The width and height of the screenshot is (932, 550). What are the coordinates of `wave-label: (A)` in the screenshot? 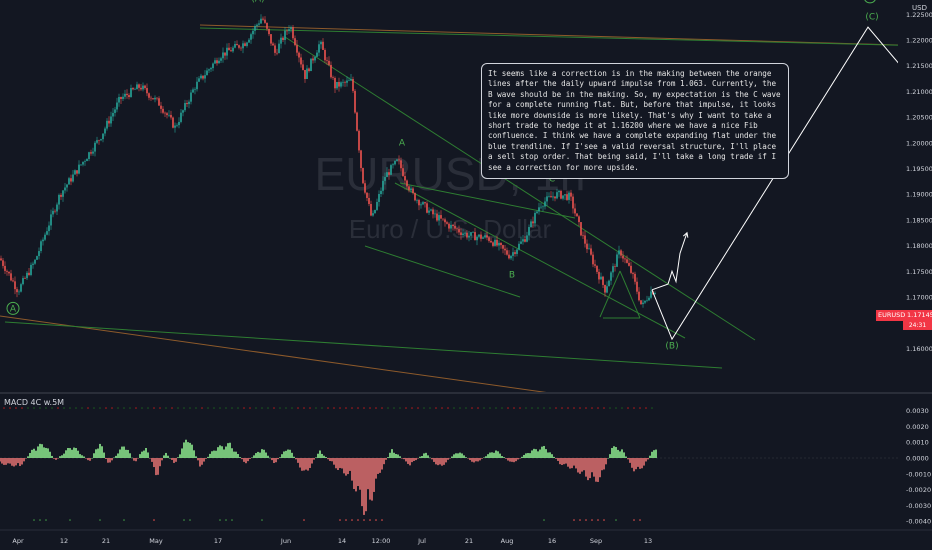 It's located at (257, 2).